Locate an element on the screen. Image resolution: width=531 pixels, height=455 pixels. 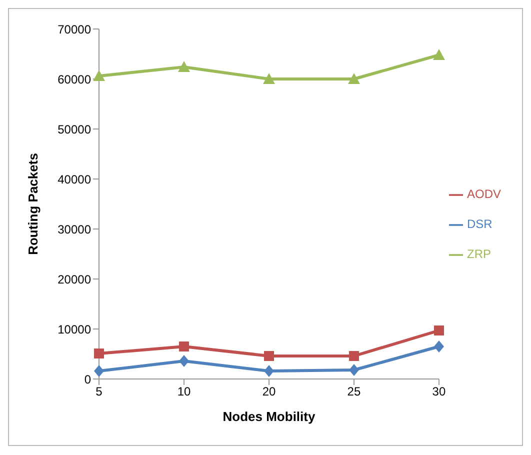
x-tick-label: 5 is located at coordinates (99, 391).